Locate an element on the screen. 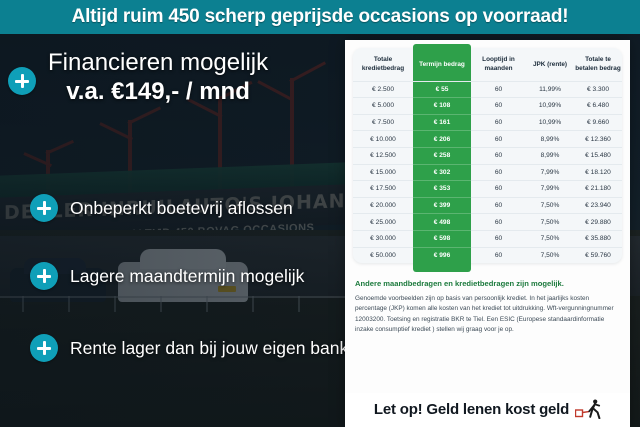 The height and width of the screenshot is (427, 640). column-header-totale-te-betalen: Totale te betalen bedrag is located at coordinates (598, 64).